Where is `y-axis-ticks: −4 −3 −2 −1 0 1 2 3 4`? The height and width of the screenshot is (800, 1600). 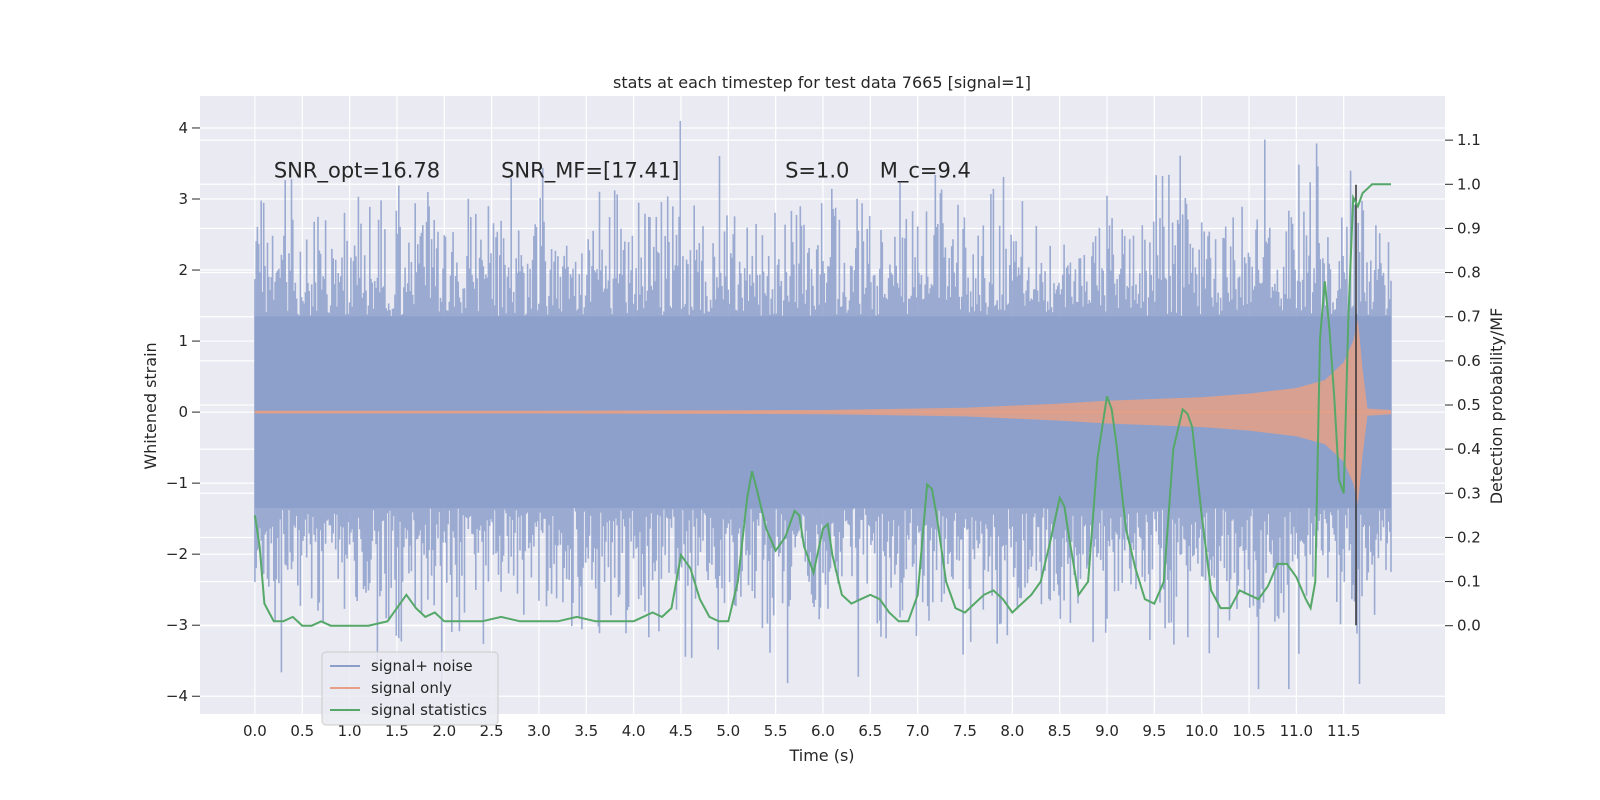 y-axis-ticks: −4 −3 −2 −1 0 1 2 3 4 is located at coordinates (183, 412).